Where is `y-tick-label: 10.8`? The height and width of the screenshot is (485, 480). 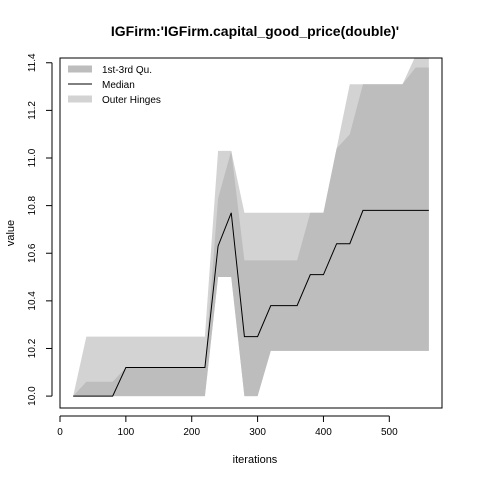 y-tick-label: 10.8 is located at coordinates (32, 205).